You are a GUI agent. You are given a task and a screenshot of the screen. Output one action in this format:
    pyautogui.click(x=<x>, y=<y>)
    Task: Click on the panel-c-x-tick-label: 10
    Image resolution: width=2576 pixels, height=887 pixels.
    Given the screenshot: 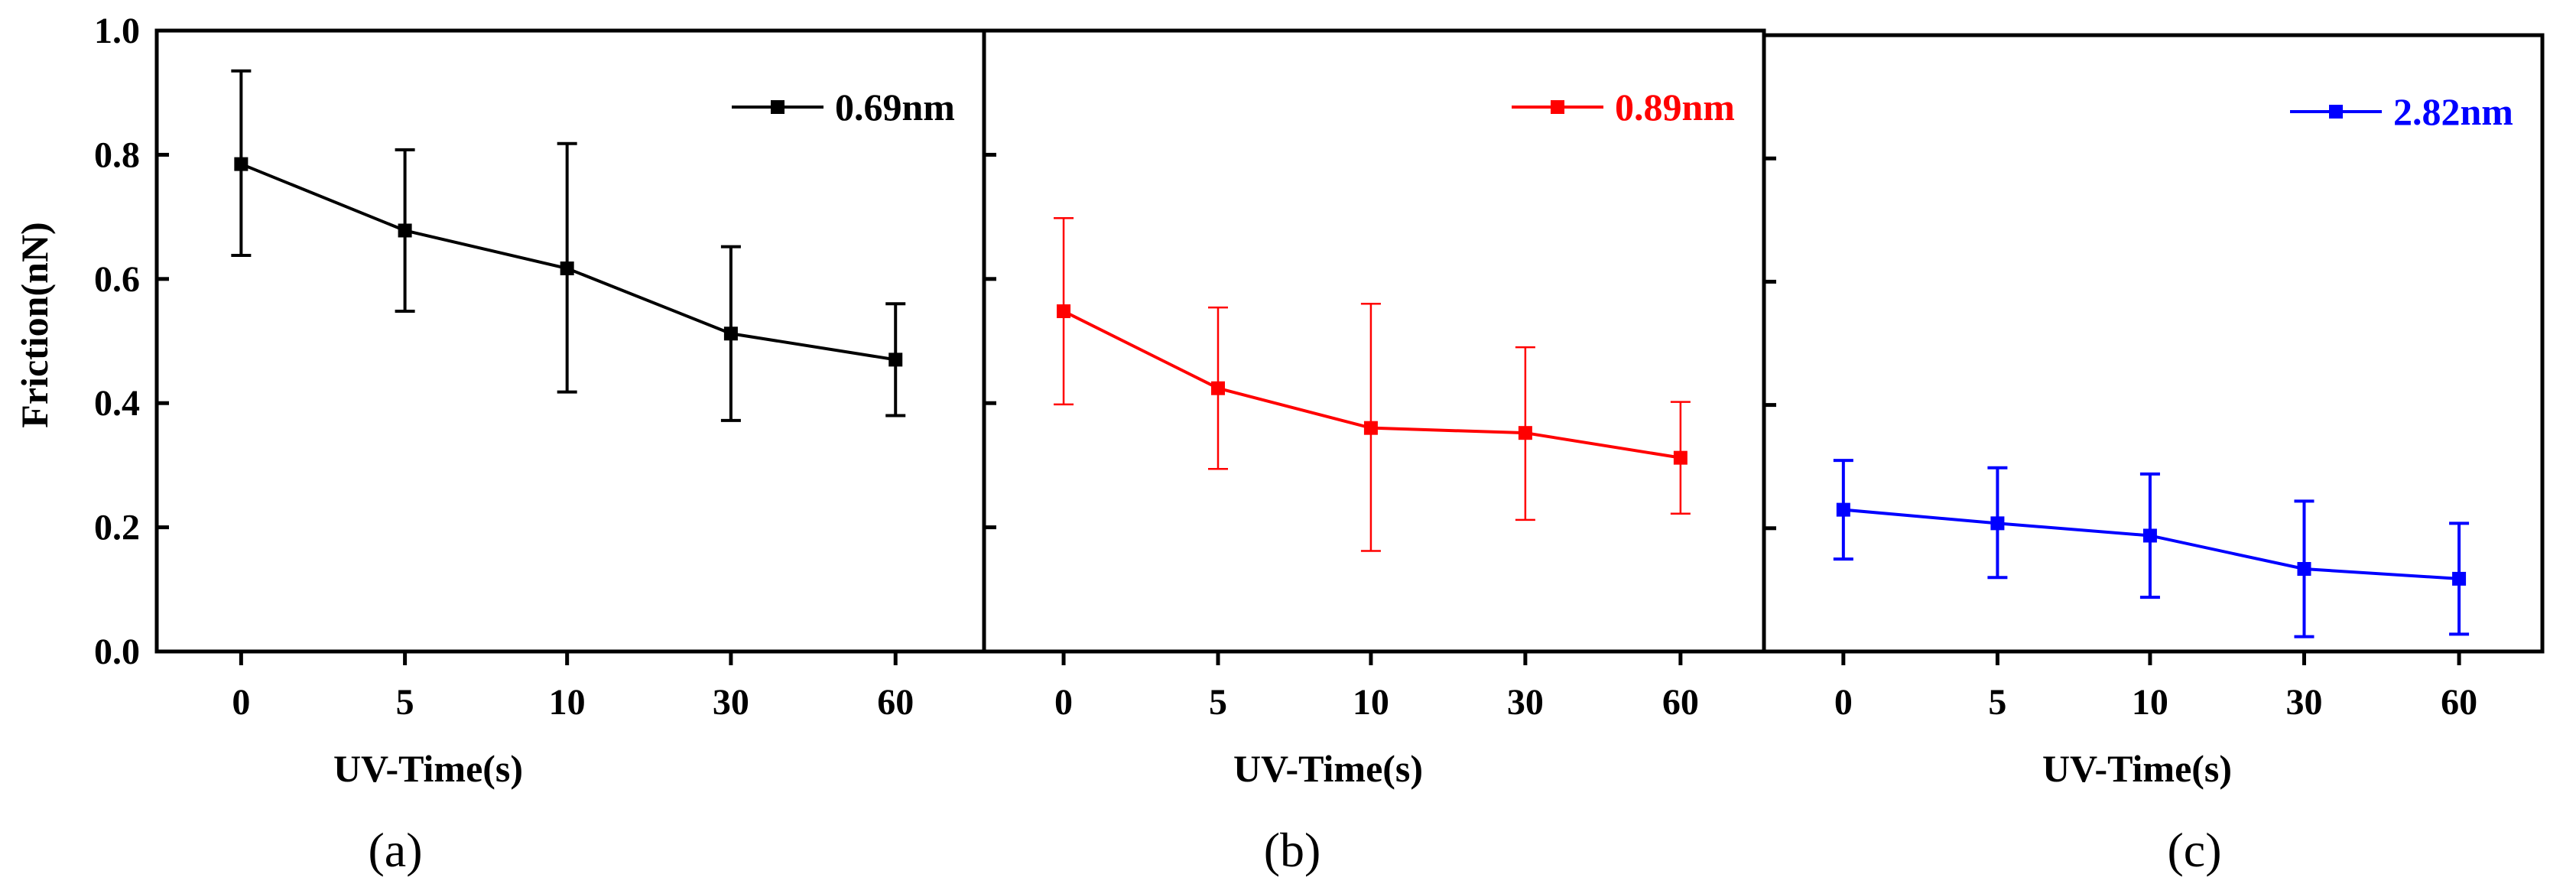 What is the action you would take?
    pyautogui.click(x=2150, y=702)
    